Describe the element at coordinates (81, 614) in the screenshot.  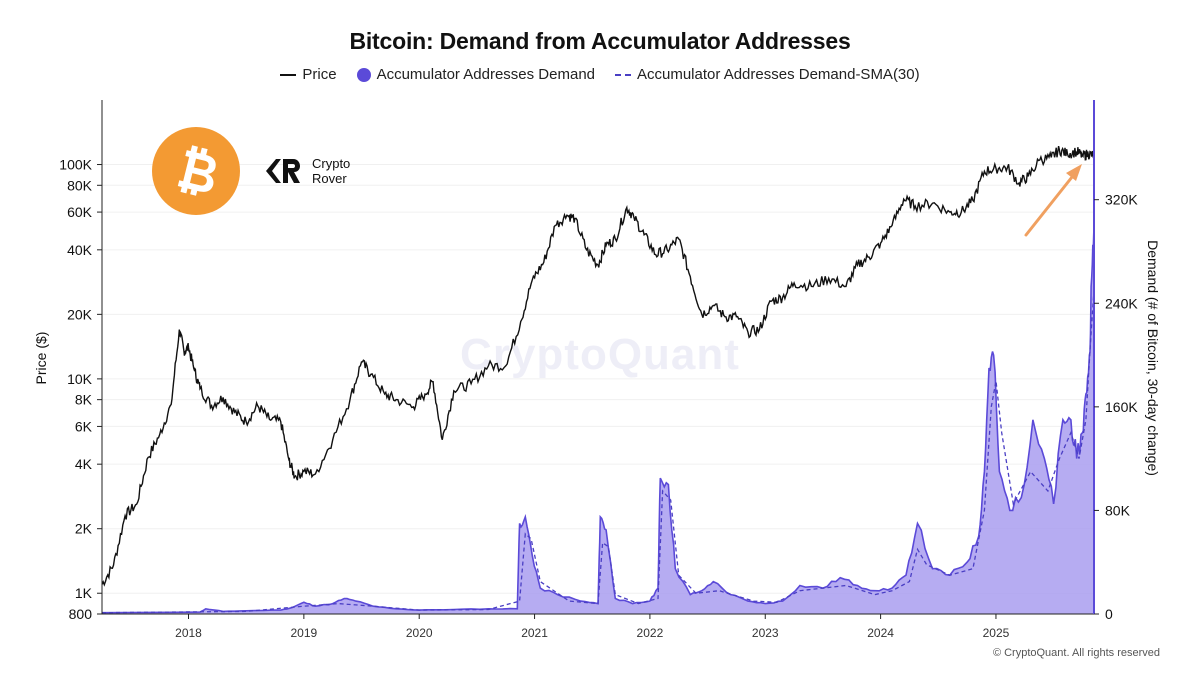
I see `left-tick-label: 800` at that location.